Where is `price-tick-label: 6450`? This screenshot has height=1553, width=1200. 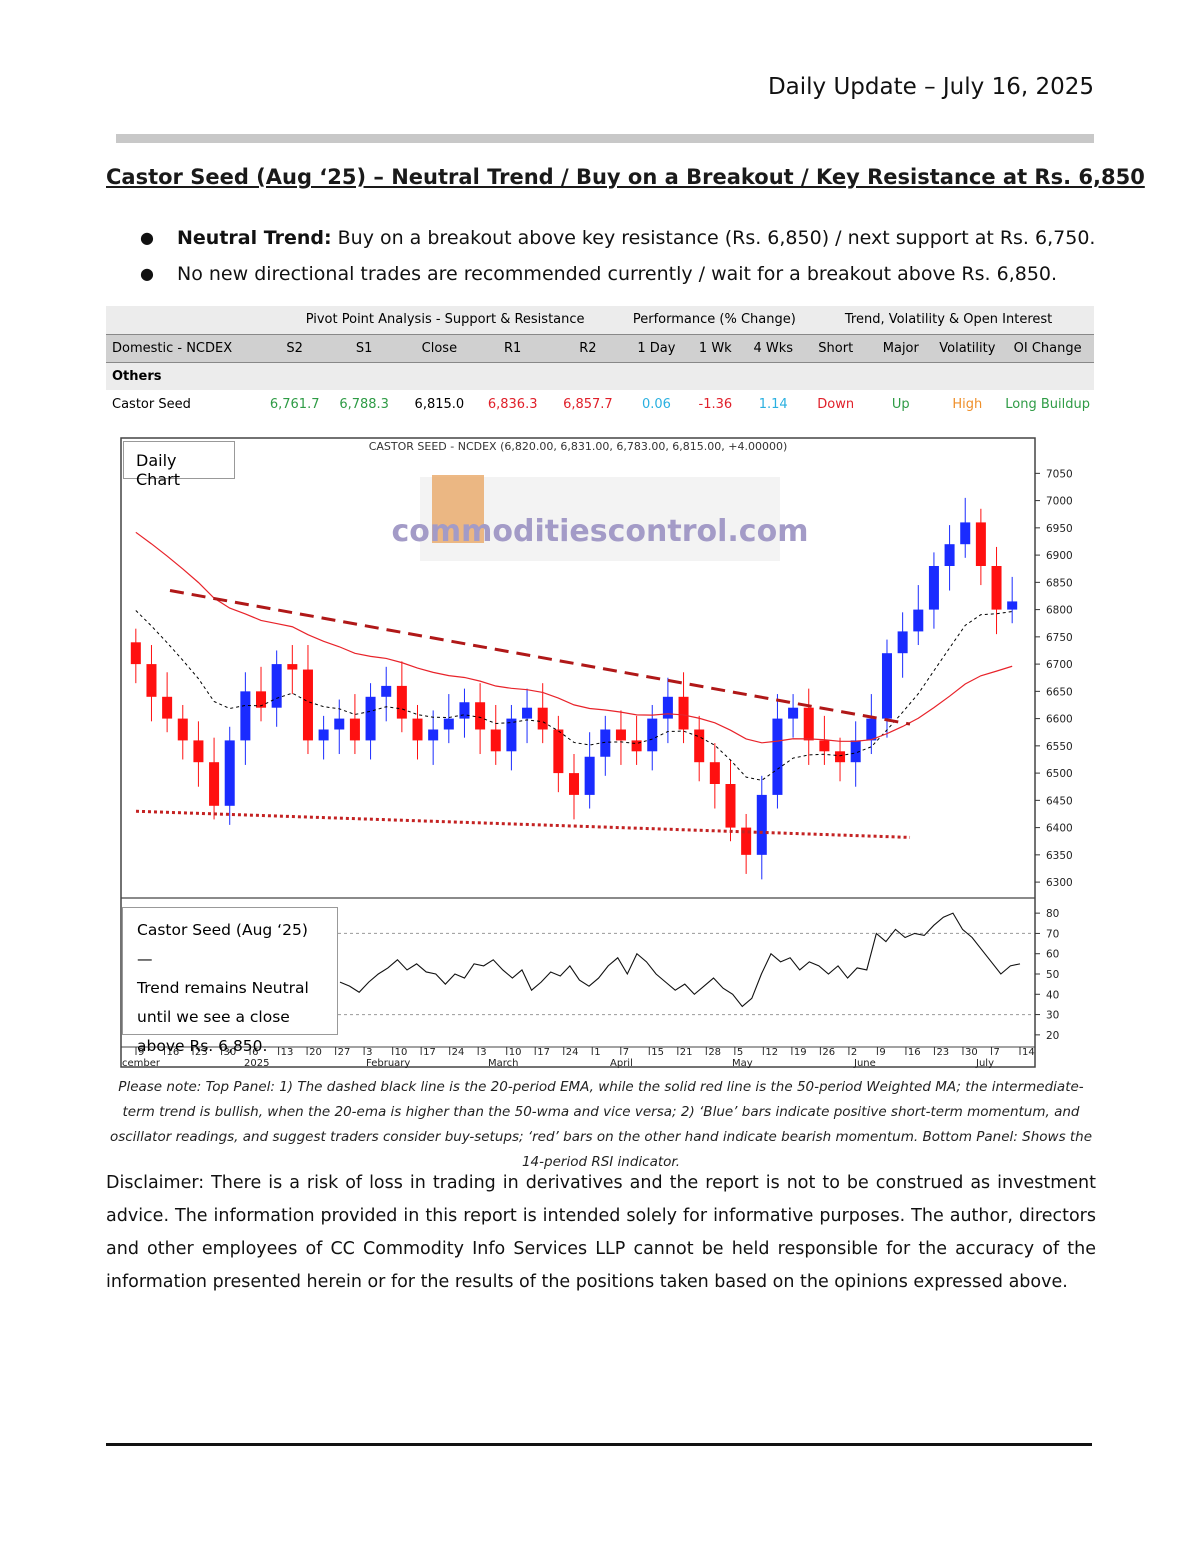
price-tick-label: 6450 is located at coordinates (1059, 801).